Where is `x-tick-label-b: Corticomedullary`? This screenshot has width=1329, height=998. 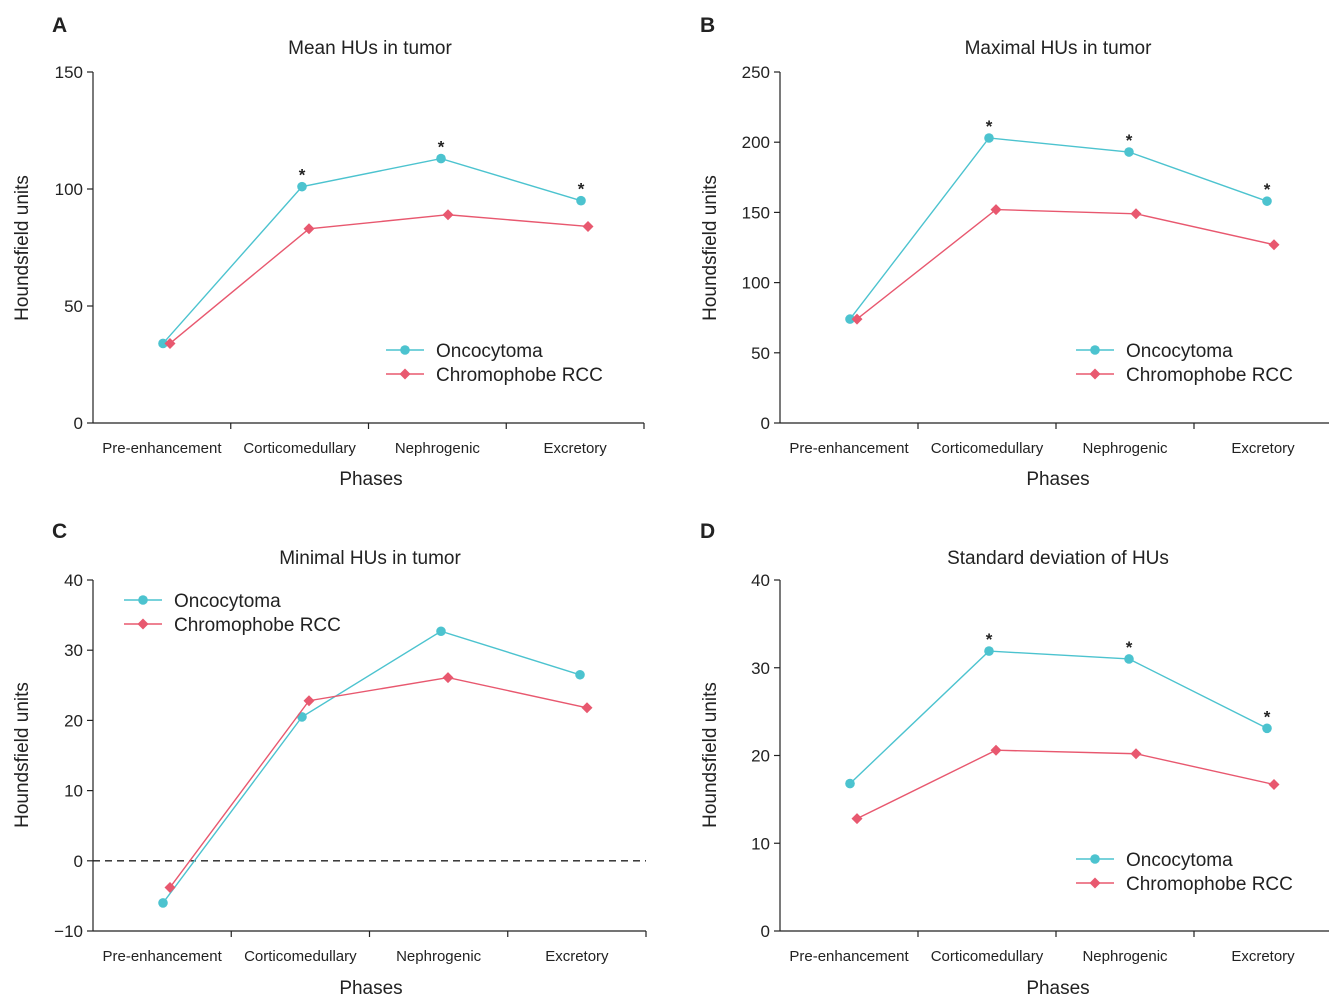 x-tick-label-b: Corticomedullary is located at coordinates (987, 448).